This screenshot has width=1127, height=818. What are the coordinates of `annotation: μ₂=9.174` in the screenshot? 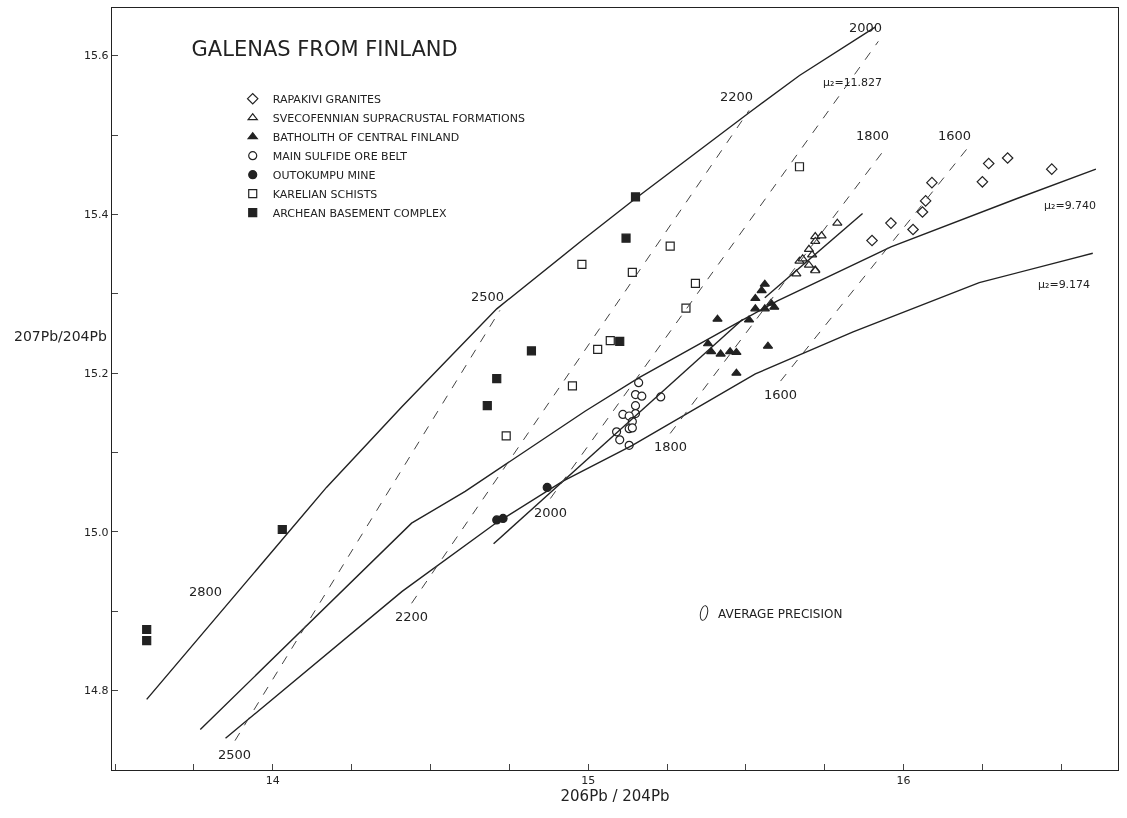 It's located at (1064, 284).